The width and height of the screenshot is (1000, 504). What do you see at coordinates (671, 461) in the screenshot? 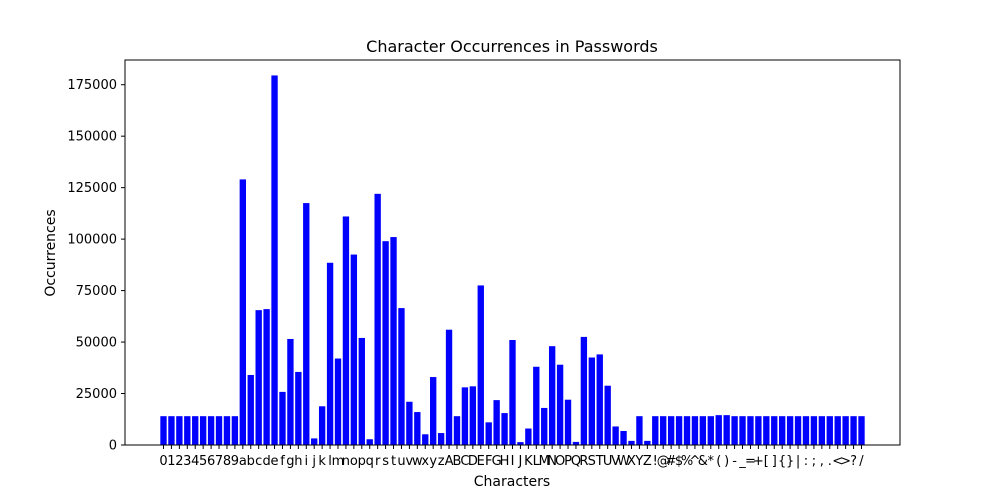
I see `x-tick-label: #` at bounding box center [671, 461].